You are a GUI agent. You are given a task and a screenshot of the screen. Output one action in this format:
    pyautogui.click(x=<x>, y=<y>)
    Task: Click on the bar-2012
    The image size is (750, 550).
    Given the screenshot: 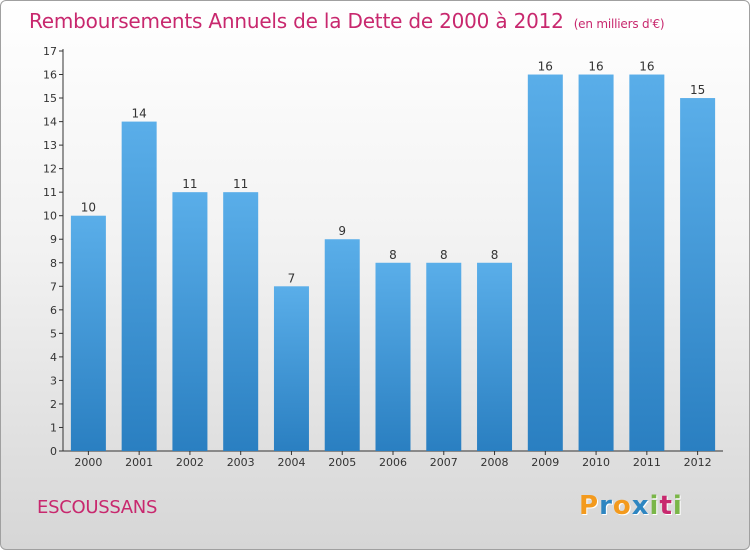 What is the action you would take?
    pyautogui.click(x=698, y=274)
    